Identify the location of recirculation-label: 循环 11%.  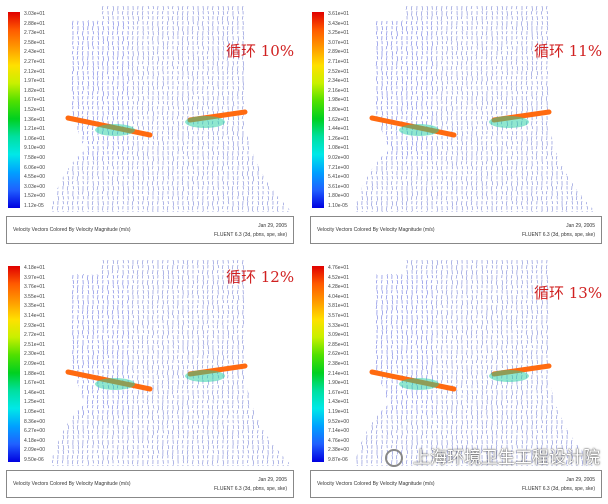
(568, 51).